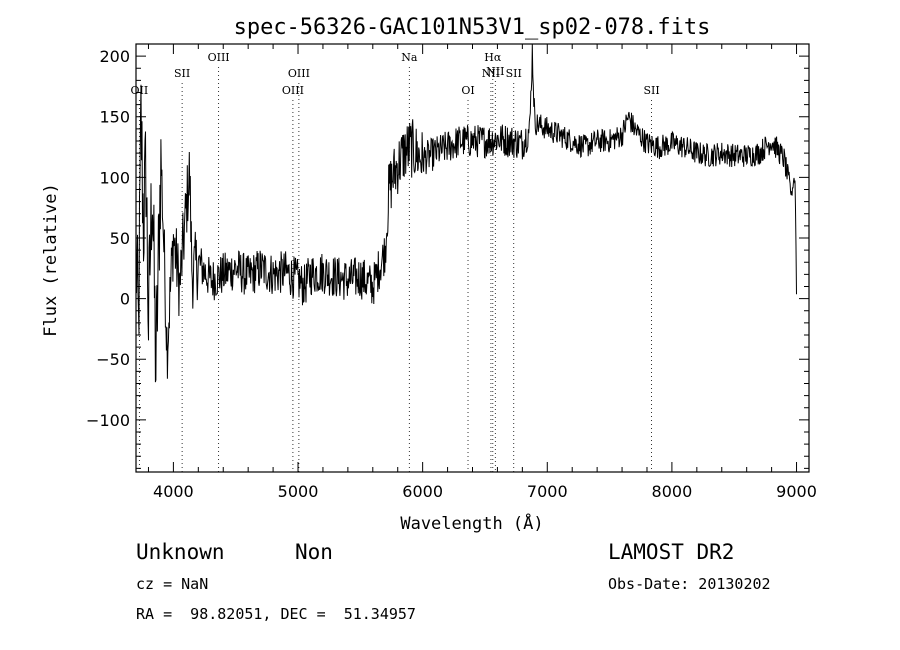  What do you see at coordinates (796, 491) in the screenshot?
I see `x-tick-label: 9000` at bounding box center [796, 491].